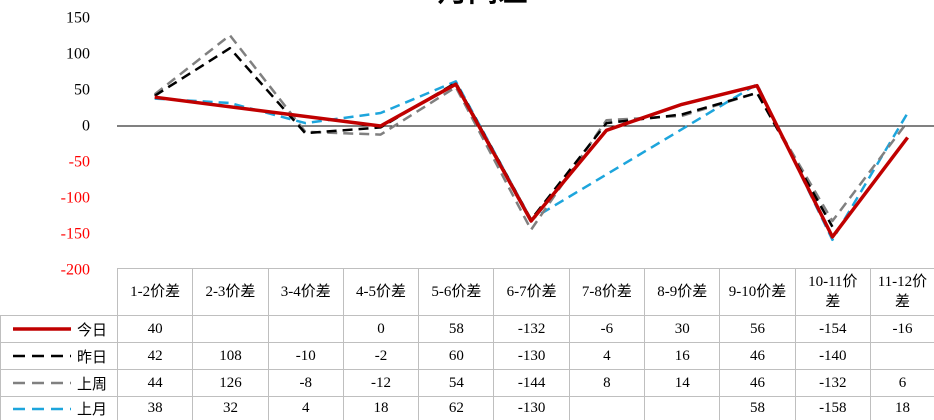 Image resolution: width=934 pixels, height=420 pixels. Describe the element at coordinates (606, 382) in the screenshot. I see `table-value-cell: 8` at that location.